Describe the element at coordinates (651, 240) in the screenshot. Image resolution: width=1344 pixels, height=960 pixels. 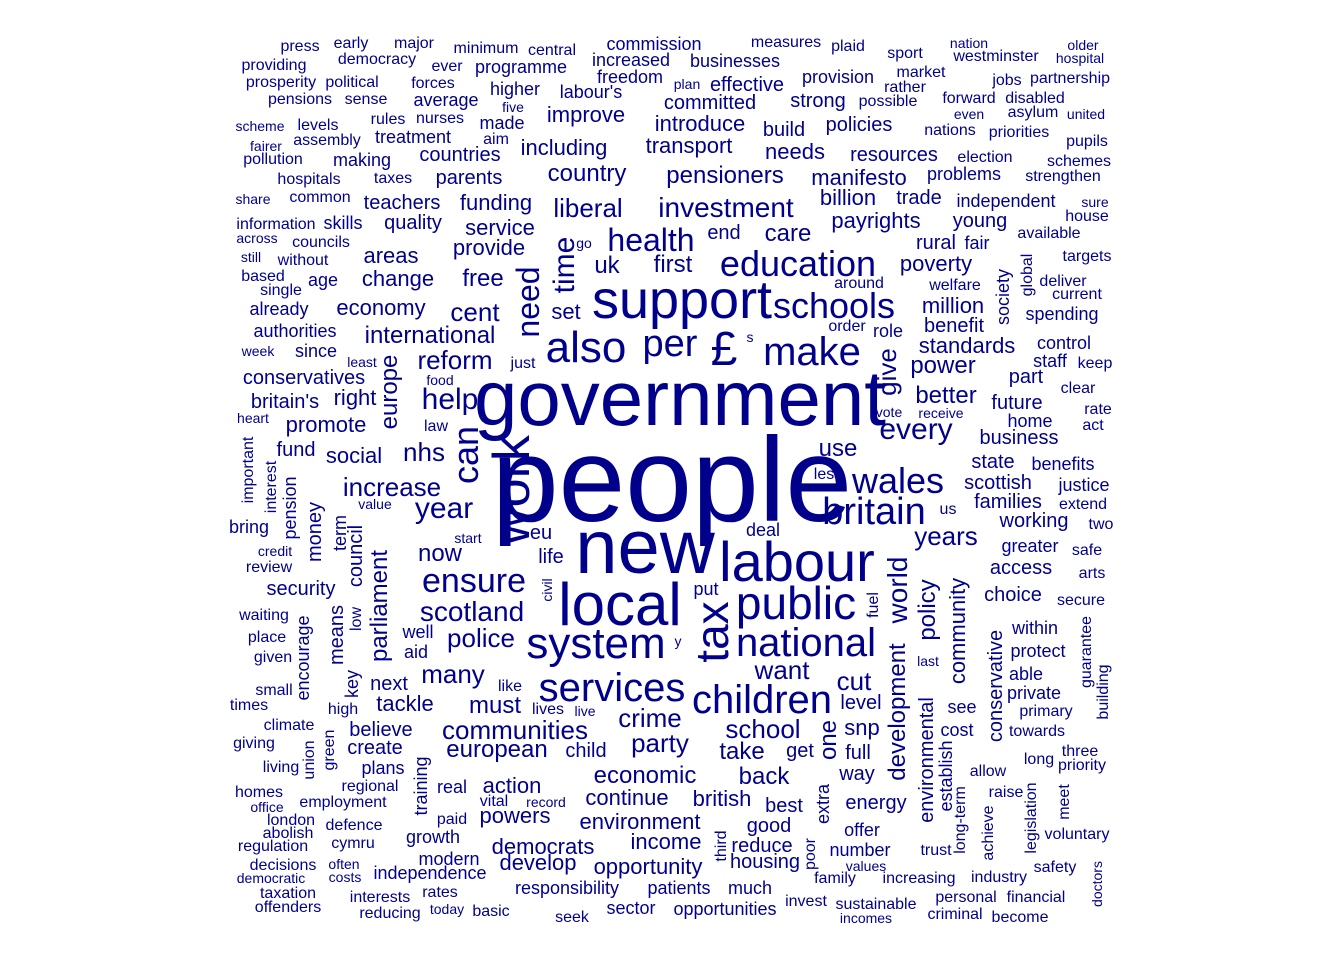
I see `cloud-word-25: health` at that location.